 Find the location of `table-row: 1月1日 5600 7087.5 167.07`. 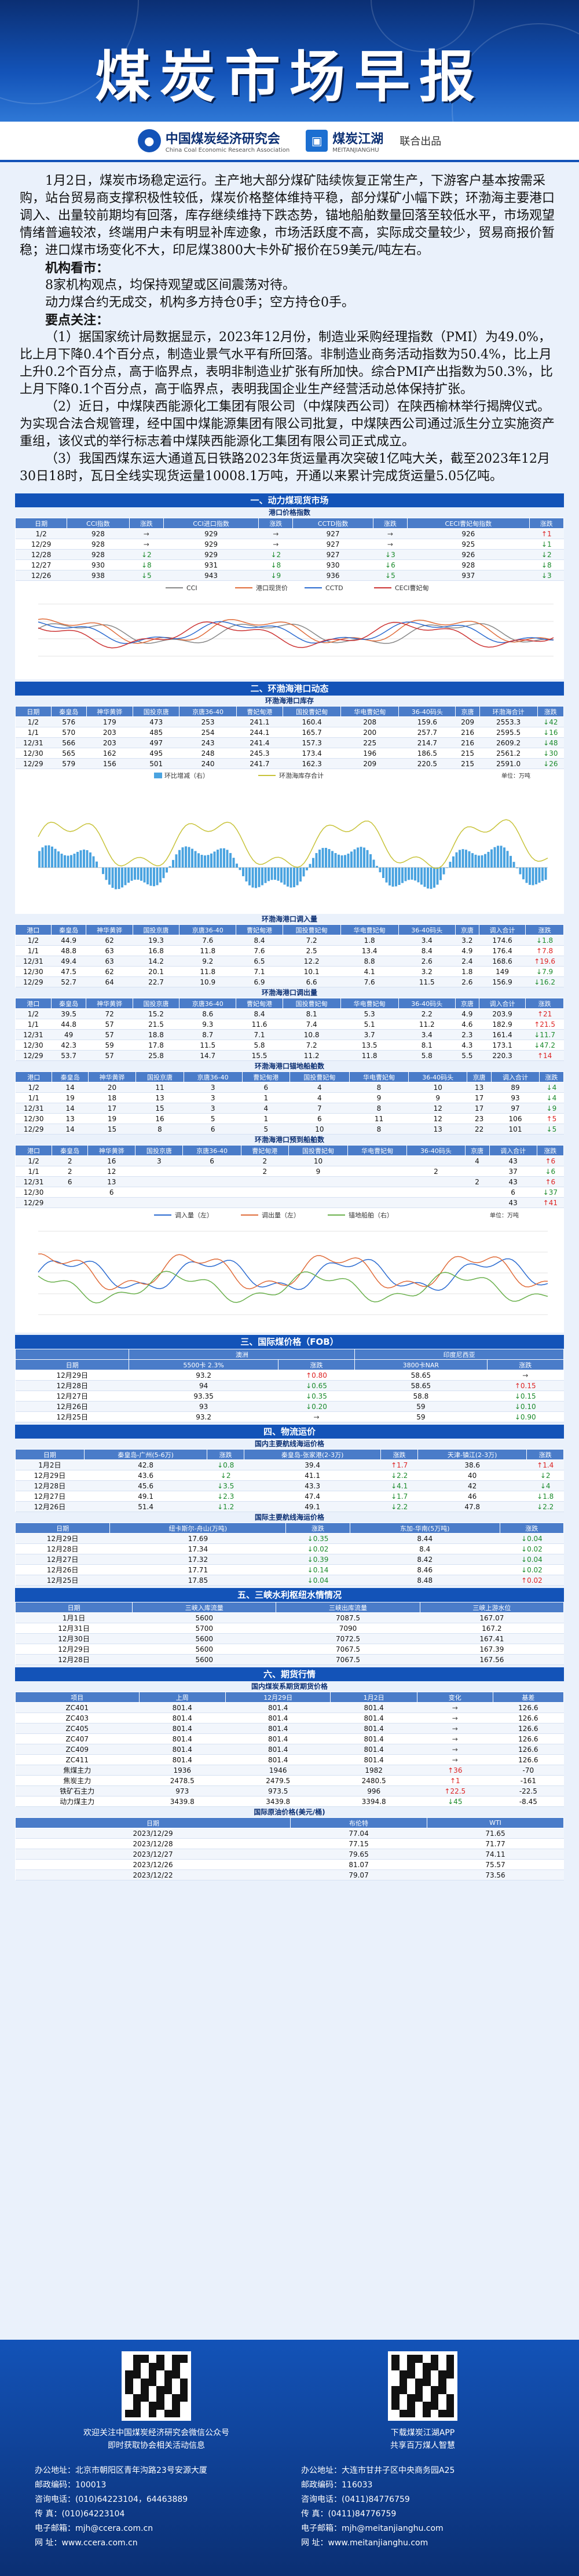

table-row: 1月1日 5600 7087.5 167.07 is located at coordinates (289, 1617).